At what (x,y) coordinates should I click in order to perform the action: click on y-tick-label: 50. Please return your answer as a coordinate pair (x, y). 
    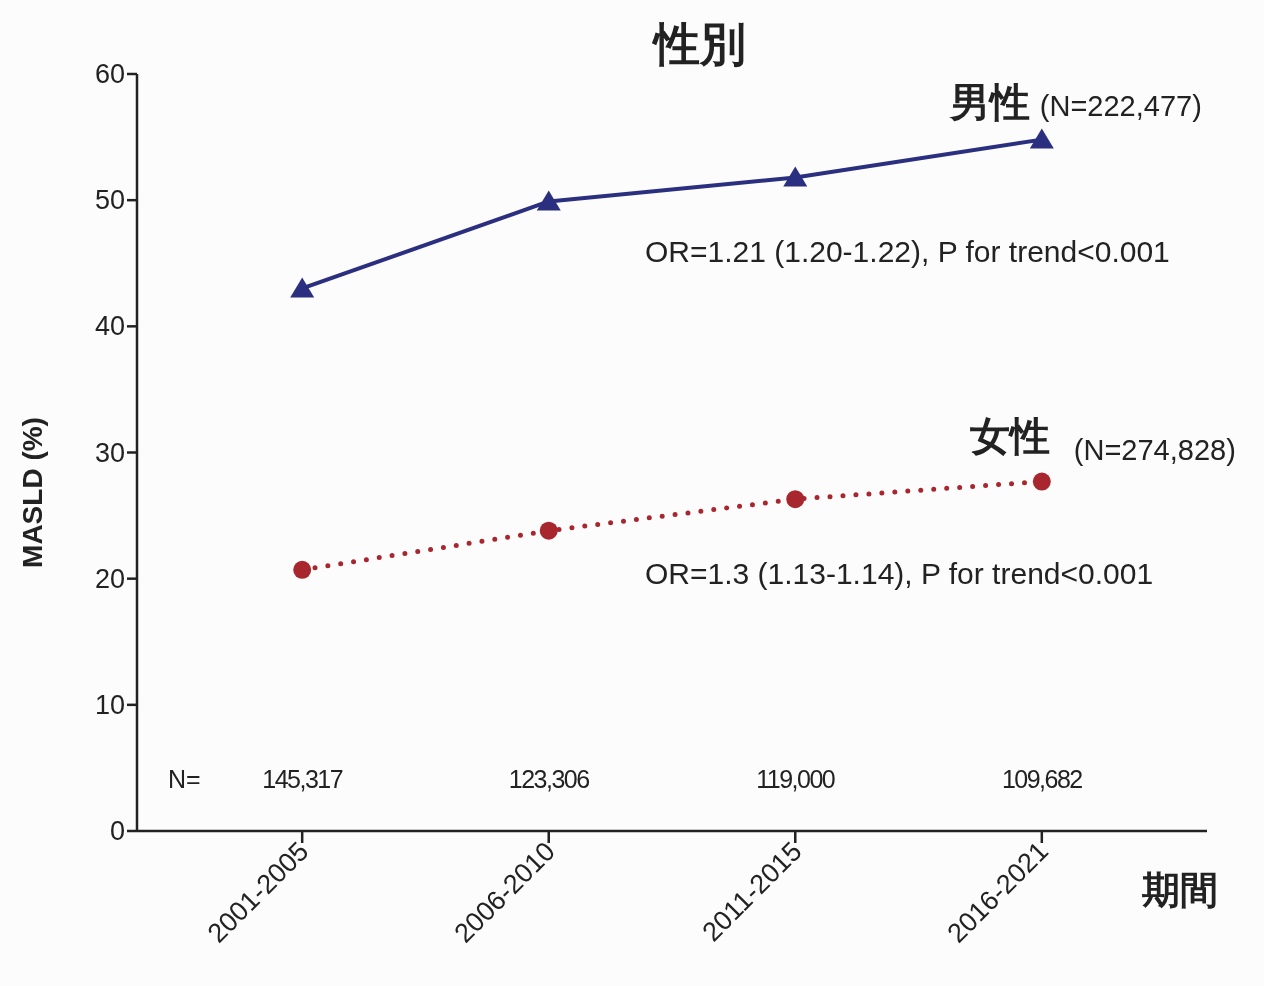
    Looking at the image, I should click on (109, 200).